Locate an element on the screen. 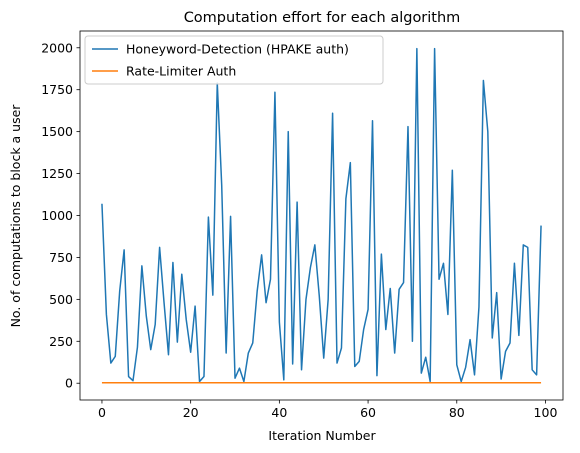 The image size is (580, 453). x-tick-label: 0 is located at coordinates (102, 412).